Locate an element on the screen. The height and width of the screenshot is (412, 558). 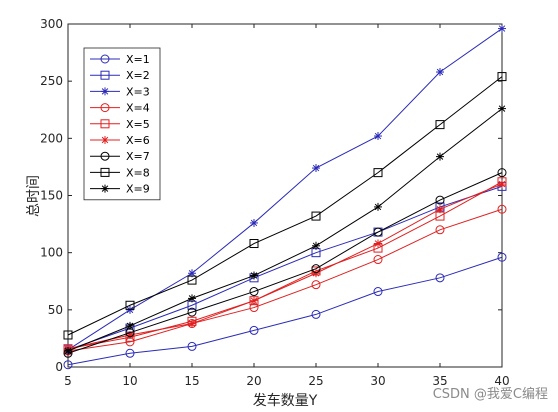
x-tick-label: 5 is located at coordinates (68, 381).